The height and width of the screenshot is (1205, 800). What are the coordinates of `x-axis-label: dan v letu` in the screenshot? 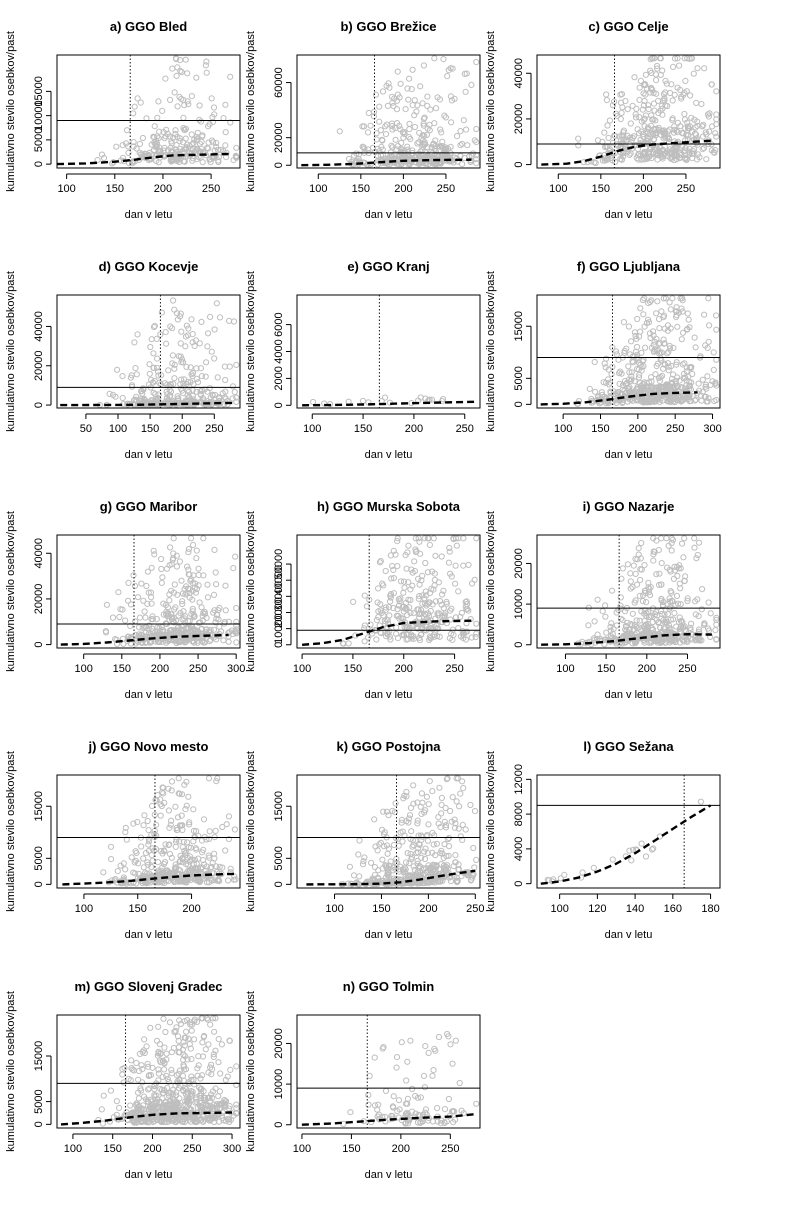 It's located at (389, 215).